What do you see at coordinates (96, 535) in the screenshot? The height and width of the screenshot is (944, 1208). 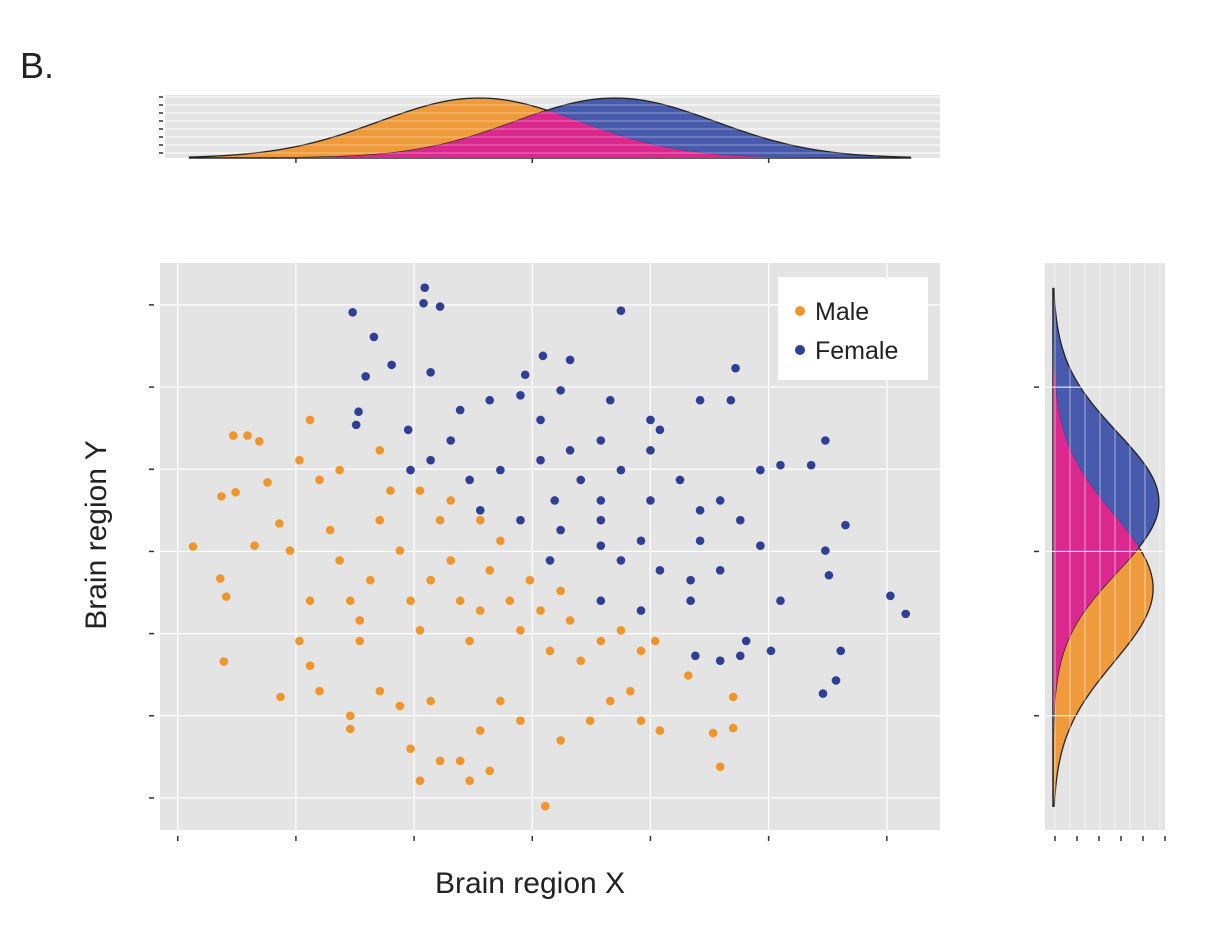 I see `y-axis-label: Brain region Y` at bounding box center [96, 535].